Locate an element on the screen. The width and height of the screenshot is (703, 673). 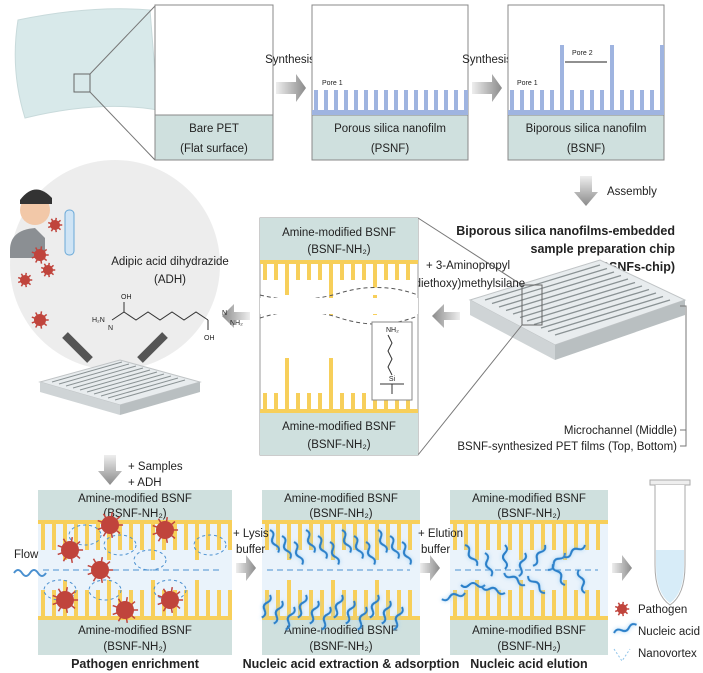
adh-label: Adipic acid dihydrazide is located at coordinates (170, 262).